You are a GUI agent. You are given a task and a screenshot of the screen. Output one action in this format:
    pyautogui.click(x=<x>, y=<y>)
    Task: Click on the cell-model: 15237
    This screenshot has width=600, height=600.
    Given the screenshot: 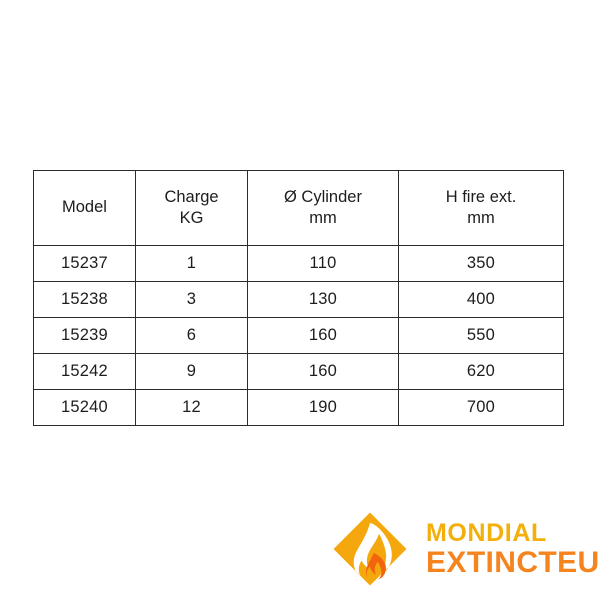 What is the action you would take?
    pyautogui.click(x=84, y=263)
    